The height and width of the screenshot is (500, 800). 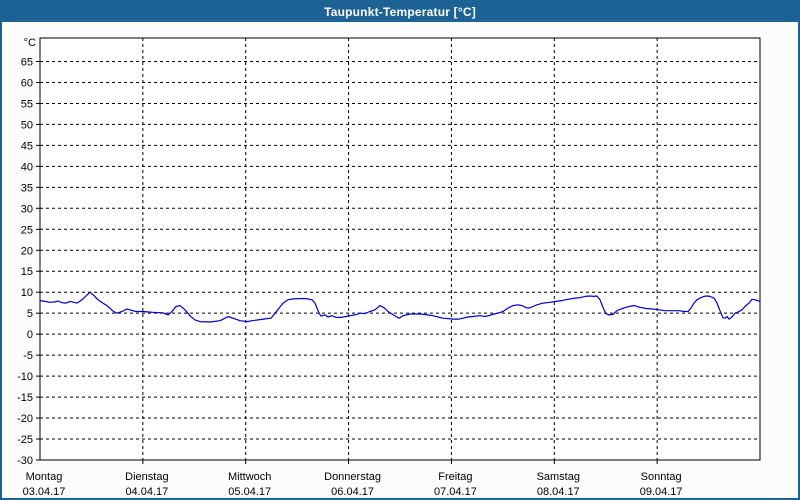 What do you see at coordinates (455, 492) in the screenshot?
I see `day-date-label: 07.04.17` at bounding box center [455, 492].